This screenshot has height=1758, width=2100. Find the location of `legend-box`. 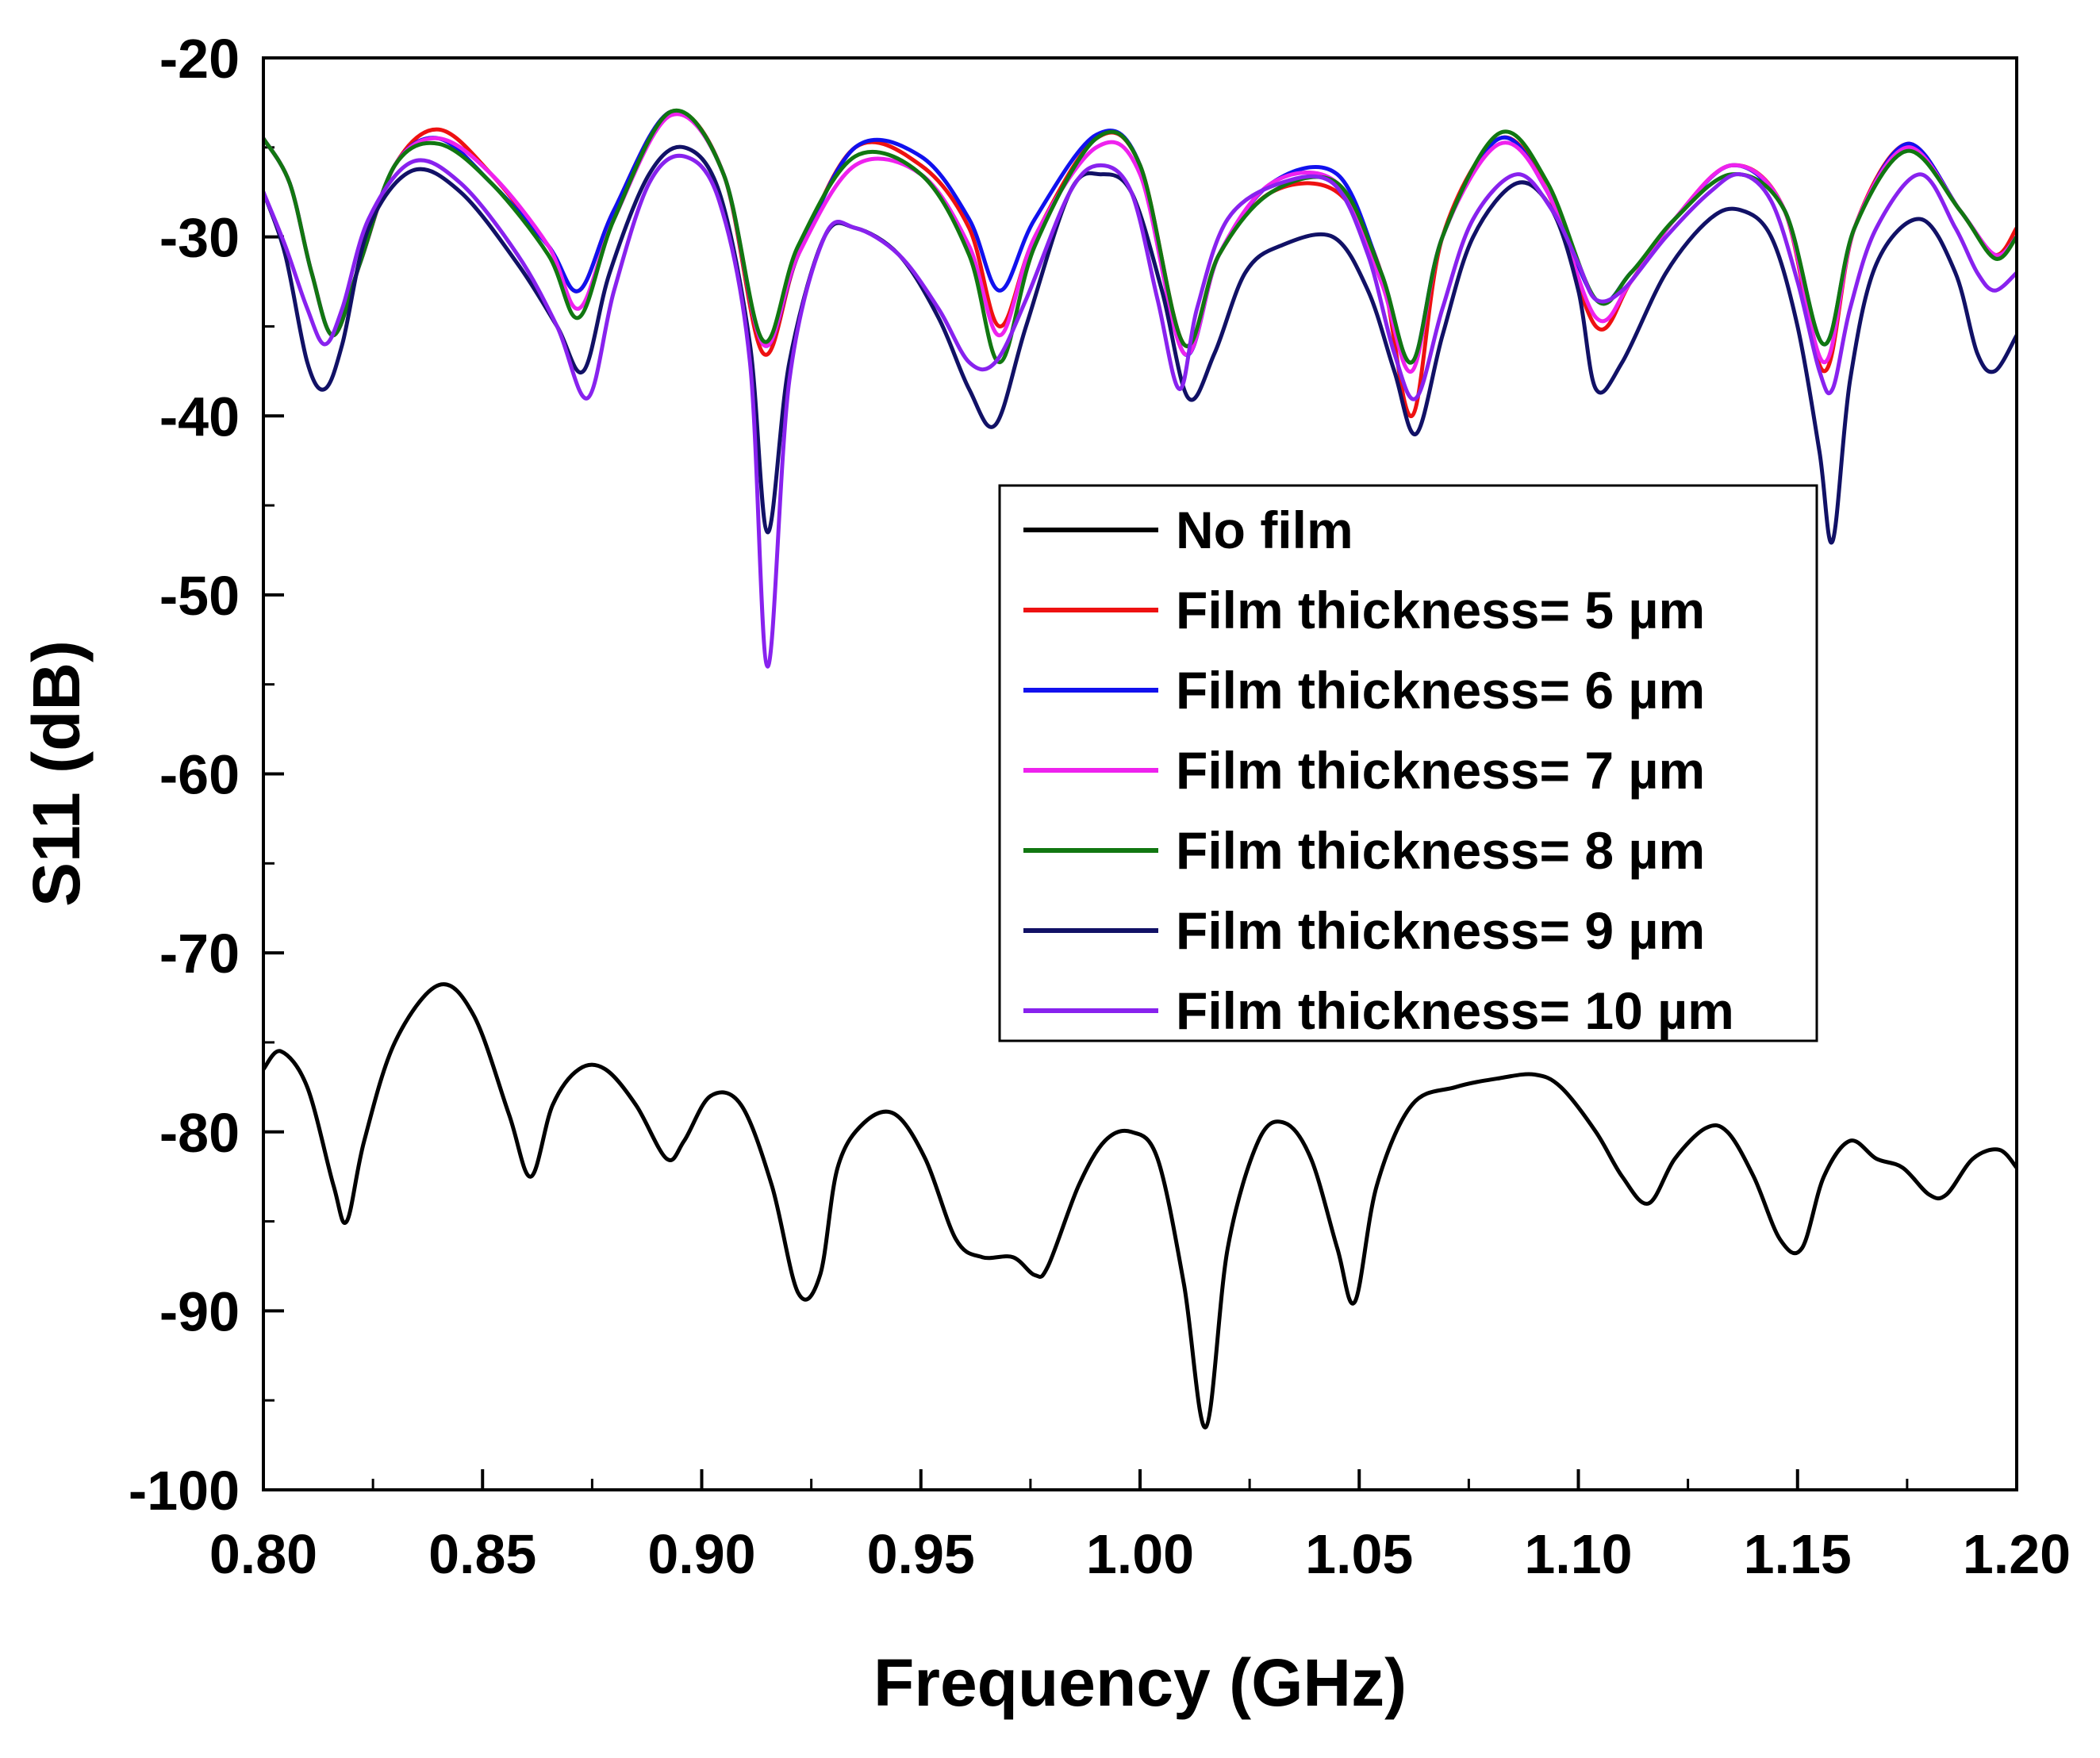

legend-box is located at coordinates (1408, 763).